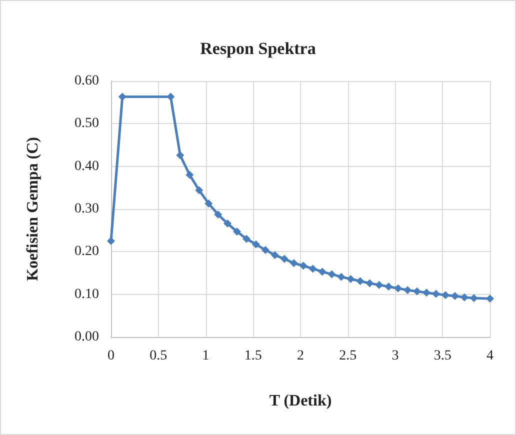  Describe the element at coordinates (33, 209) in the screenshot. I see `y-axis-title: Koefisien Gempa (C)` at that location.